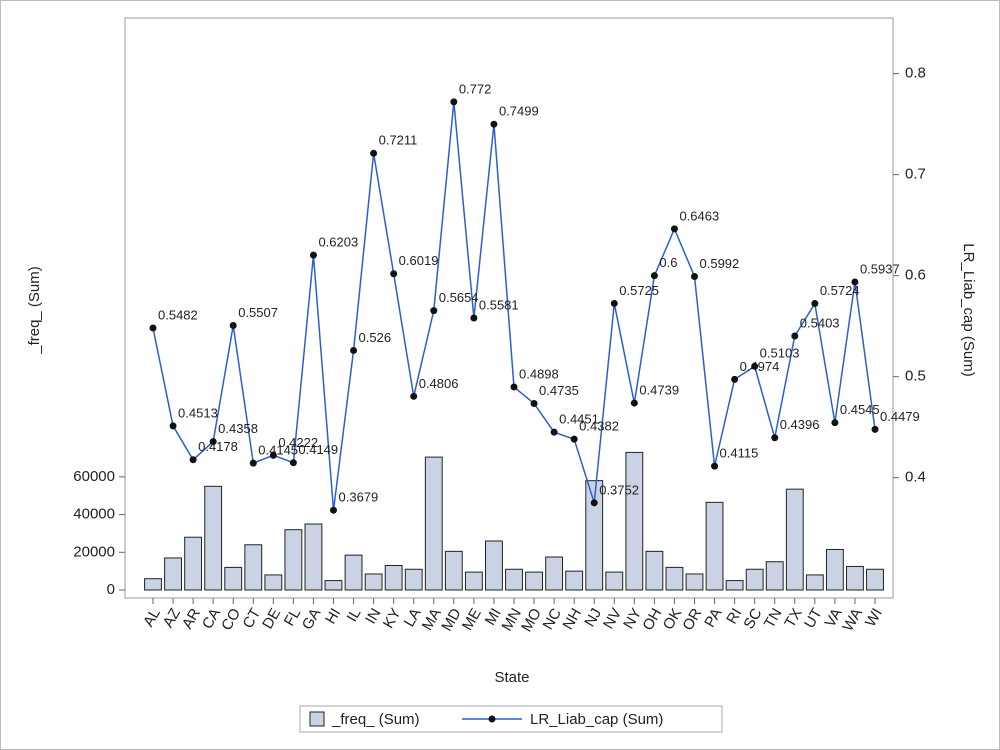 Image resolution: width=1000 pixels, height=750 pixels. I want to click on data-label: 0.4739, so click(659, 390).